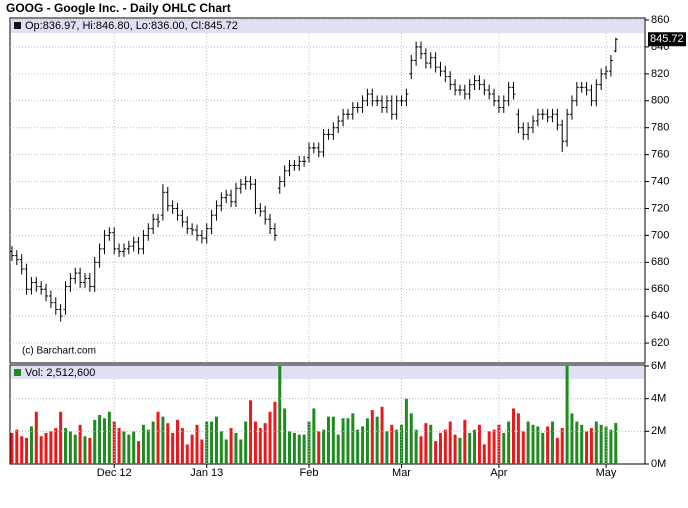 Image resolution: width=688 pixels, height=508 pixels. Describe the element at coordinates (17, 25) in the screenshot. I see `legend-swatch` at that location.